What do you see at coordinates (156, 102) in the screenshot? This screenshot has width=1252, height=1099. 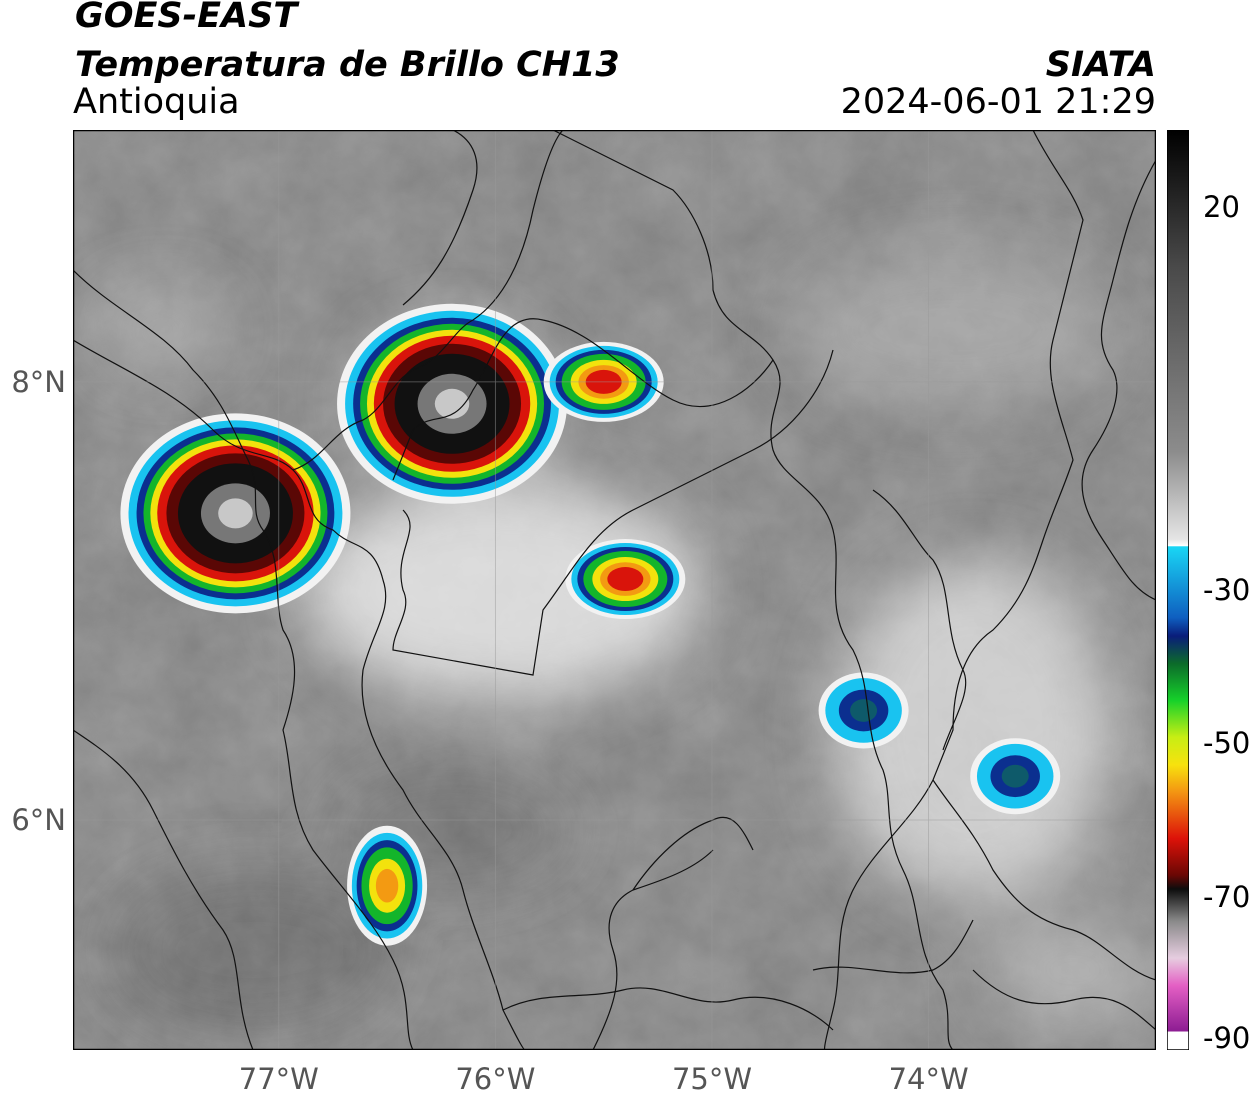 I see `region-label: Antioquia` at bounding box center [156, 102].